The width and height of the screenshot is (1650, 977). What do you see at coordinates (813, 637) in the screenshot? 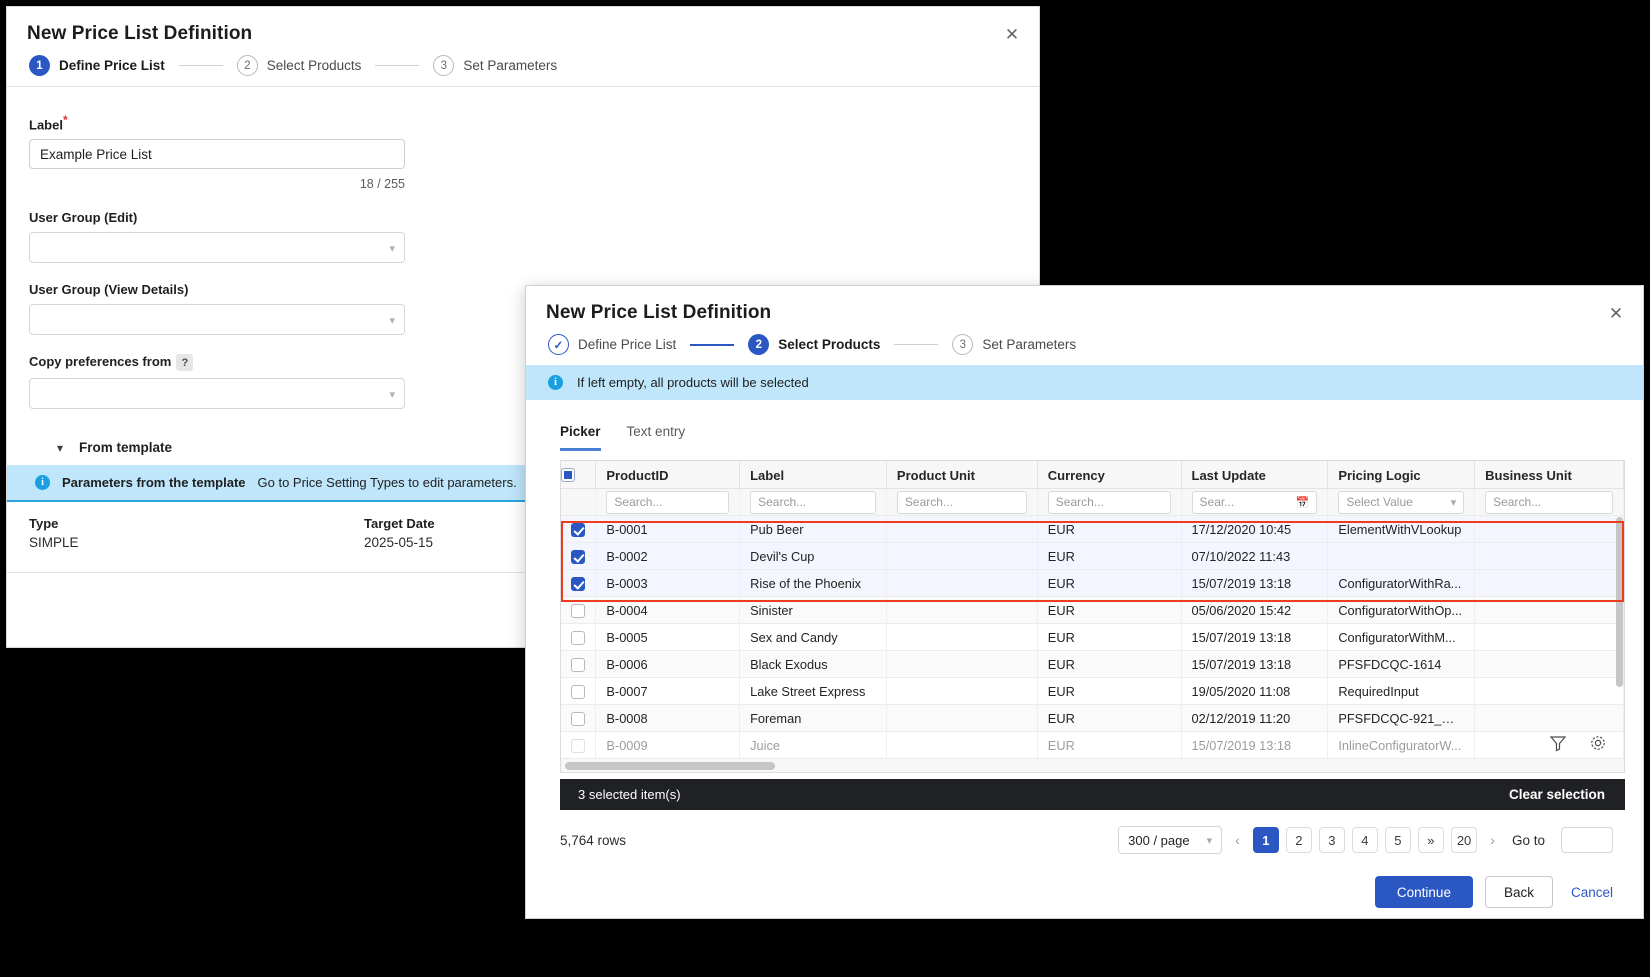
I see `cell-label: Sex and Candy` at bounding box center [813, 637].